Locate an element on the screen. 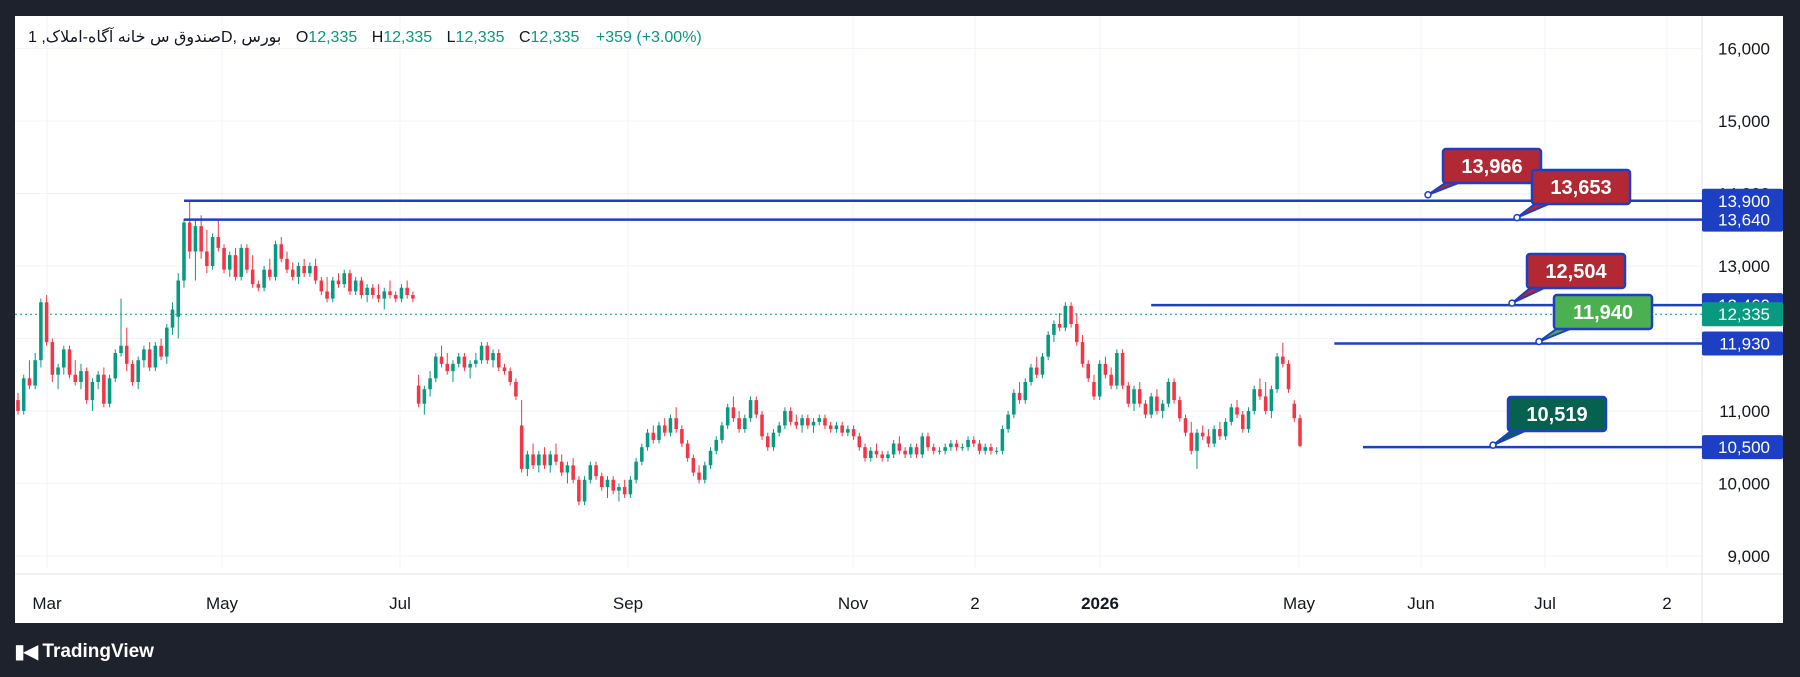  callout-label: 12,504 is located at coordinates (1576, 272).